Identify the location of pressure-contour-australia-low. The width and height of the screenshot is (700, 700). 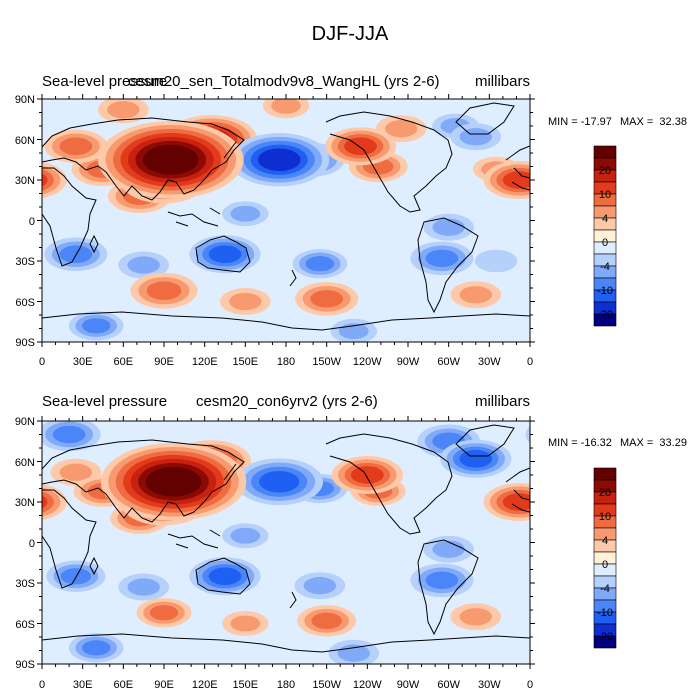
(225, 576).